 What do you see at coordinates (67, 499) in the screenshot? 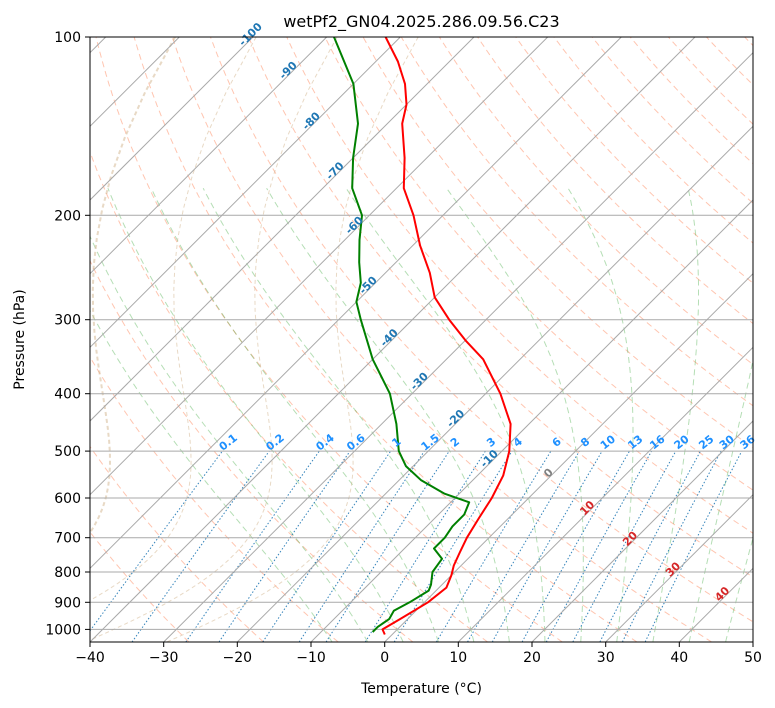
I see `y-tick-label: 600` at bounding box center [67, 499].